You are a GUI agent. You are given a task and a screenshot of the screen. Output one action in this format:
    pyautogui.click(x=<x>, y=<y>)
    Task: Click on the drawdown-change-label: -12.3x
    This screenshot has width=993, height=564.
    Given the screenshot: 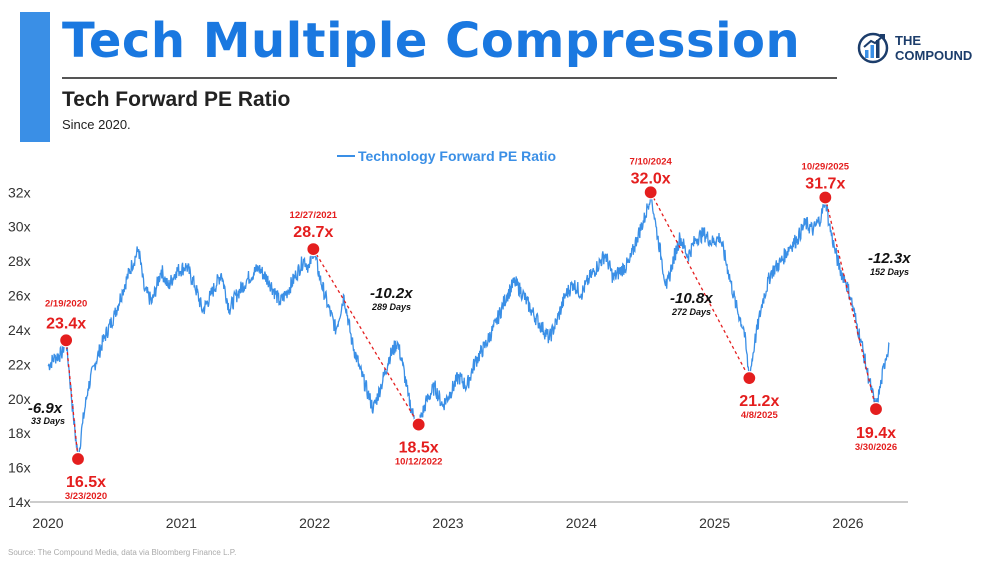 What is the action you would take?
    pyautogui.click(x=889, y=258)
    